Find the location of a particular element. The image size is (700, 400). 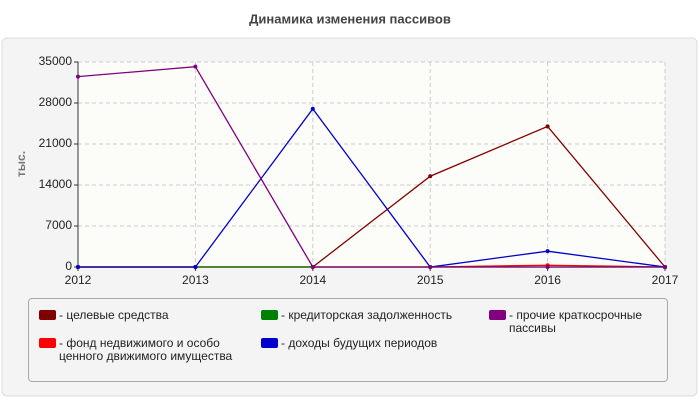

legend-item: - кредиторская задолженность is located at coordinates (375, 322).